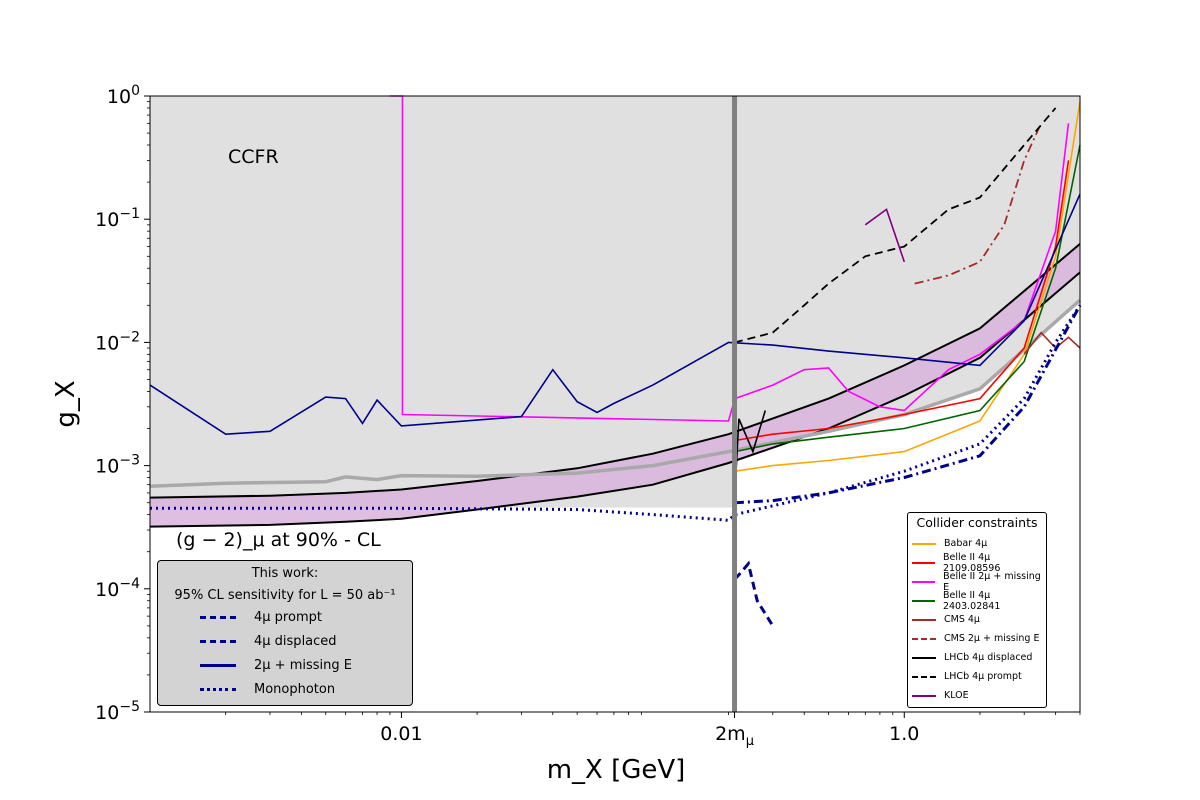 Image resolution: width=1200 pixels, height=800 pixels. I want to click on legend-label: Belle II 2μ + missing E, so click(992, 581).